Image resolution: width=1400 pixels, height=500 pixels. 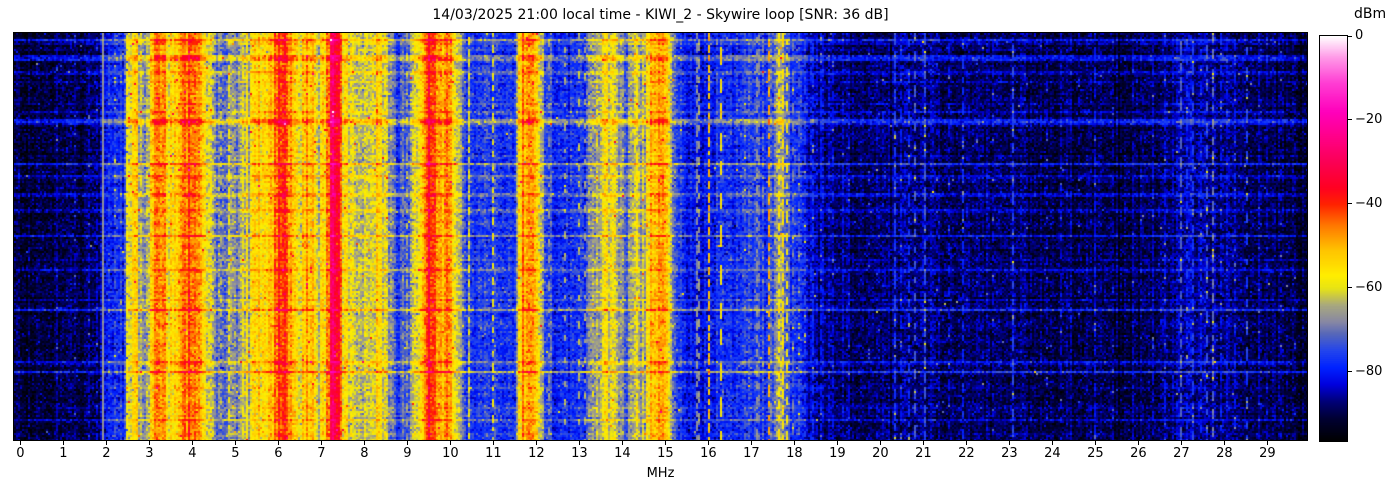 What do you see at coordinates (966, 453) in the screenshot?
I see `x-axis-tick-label: 22` at bounding box center [966, 453].